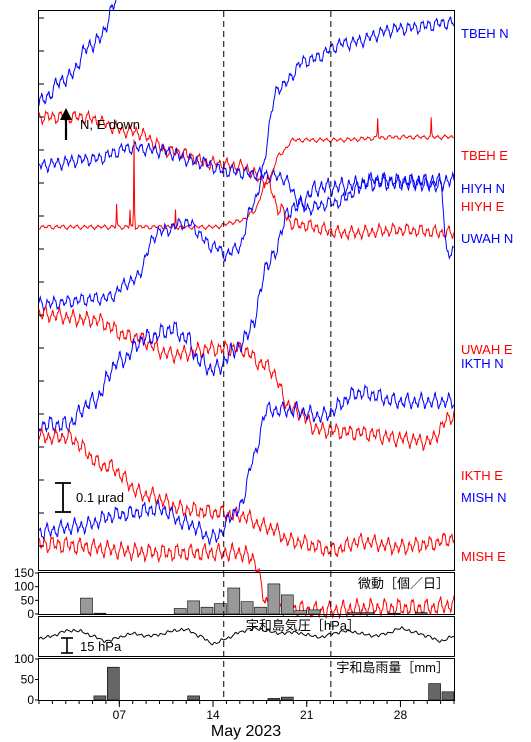  Describe the element at coordinates (483, 556) in the screenshot. I see `series-label-mish-e: MISH E` at that location.